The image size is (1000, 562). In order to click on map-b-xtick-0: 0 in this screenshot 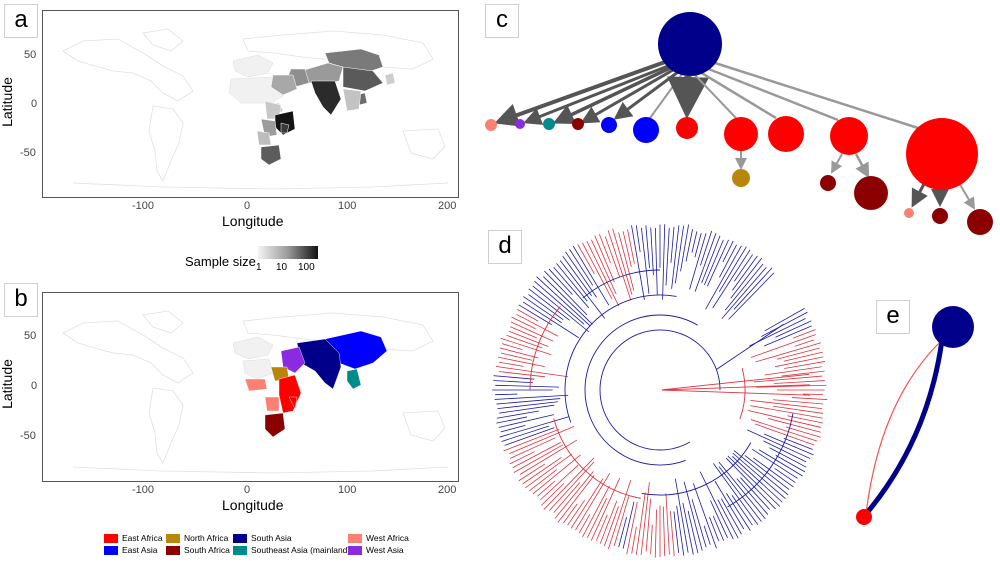, I will do `click(247, 490)`.